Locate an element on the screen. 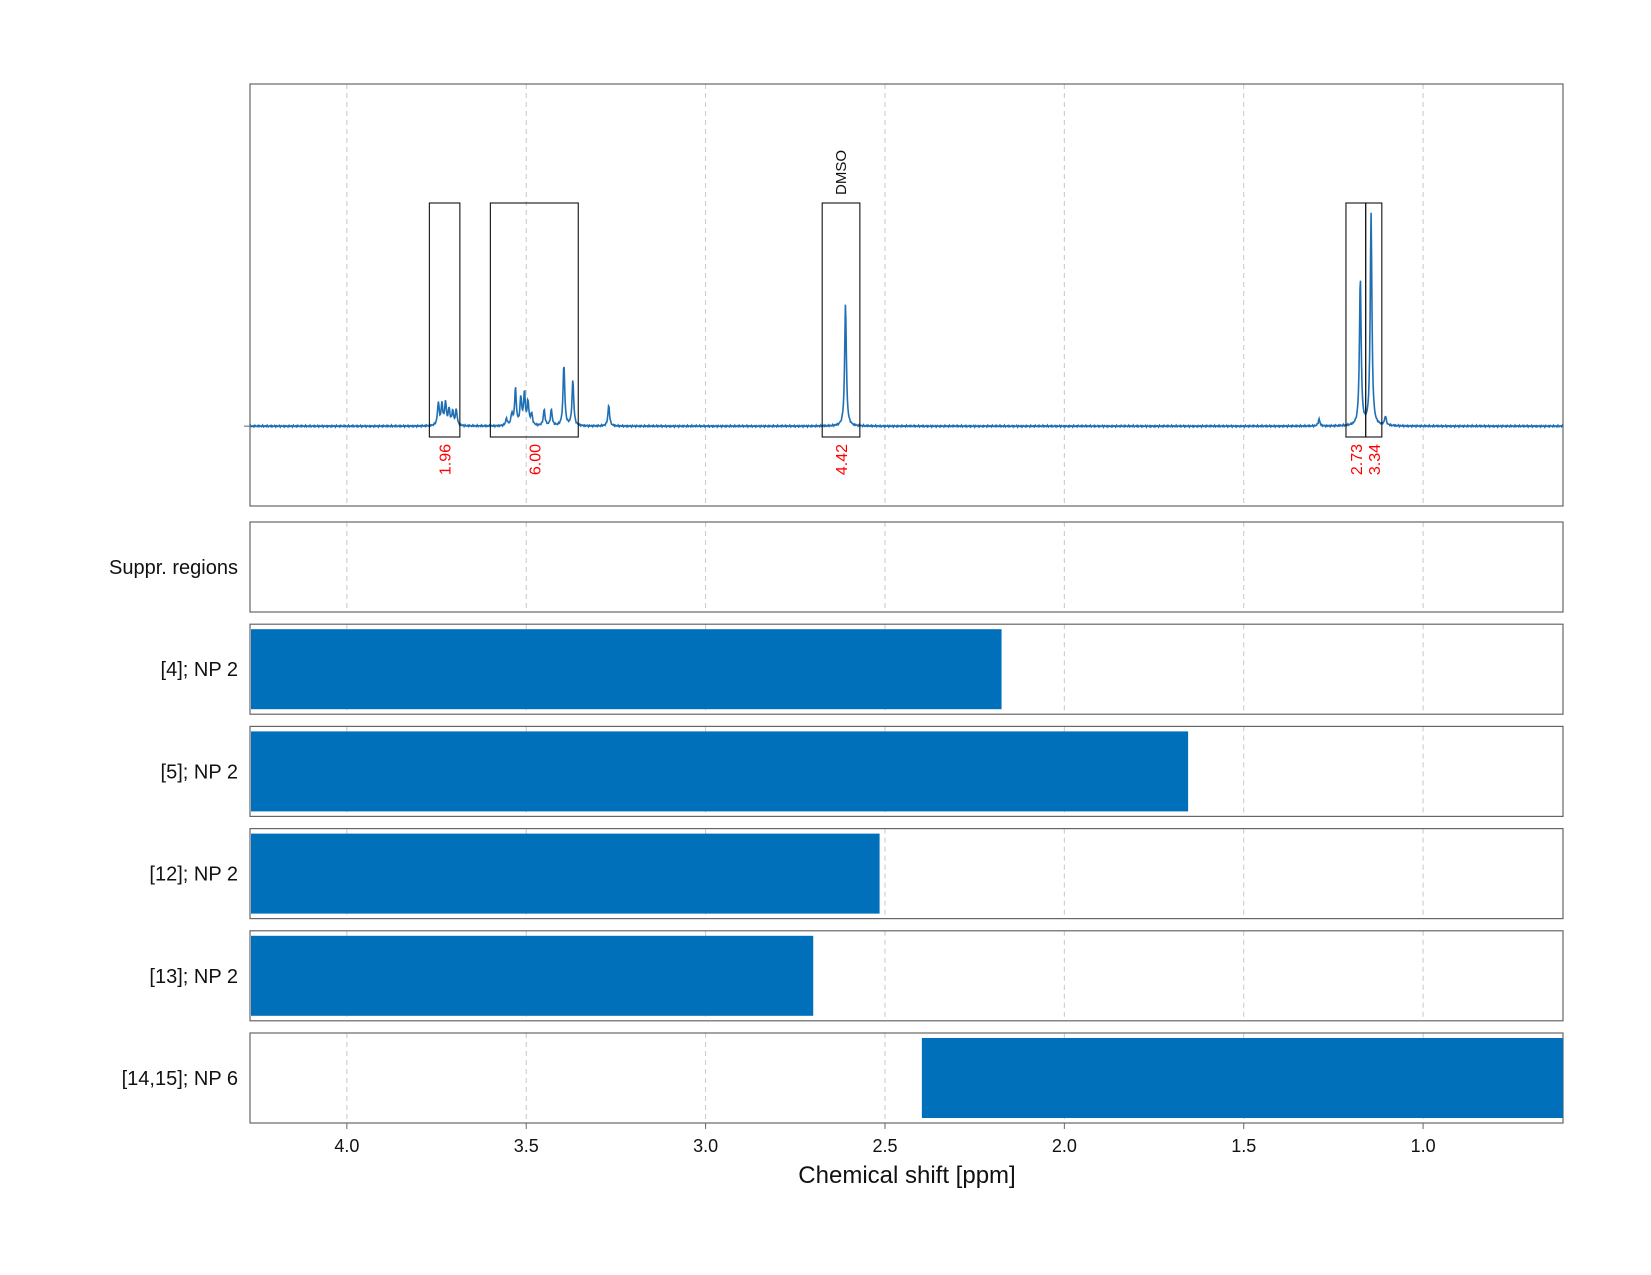 The height and width of the screenshot is (1275, 1651). integration-annotation: DMSO is located at coordinates (841, 172).